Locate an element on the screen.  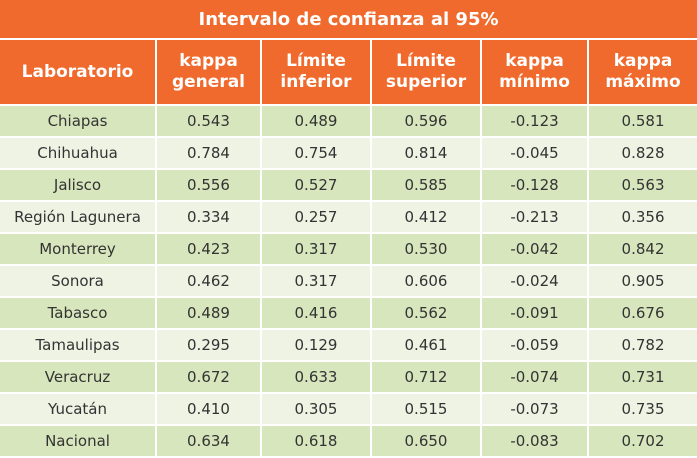
value-cell-limite-inferior: 0.416 is located at coordinates (316, 313).